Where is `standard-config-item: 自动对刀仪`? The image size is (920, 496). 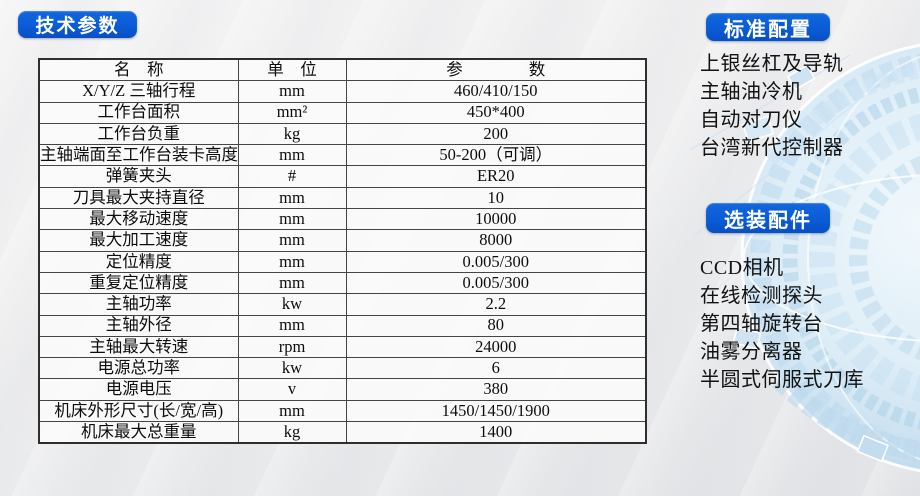 standard-config-item: 自动对刀仪 is located at coordinates (751, 120).